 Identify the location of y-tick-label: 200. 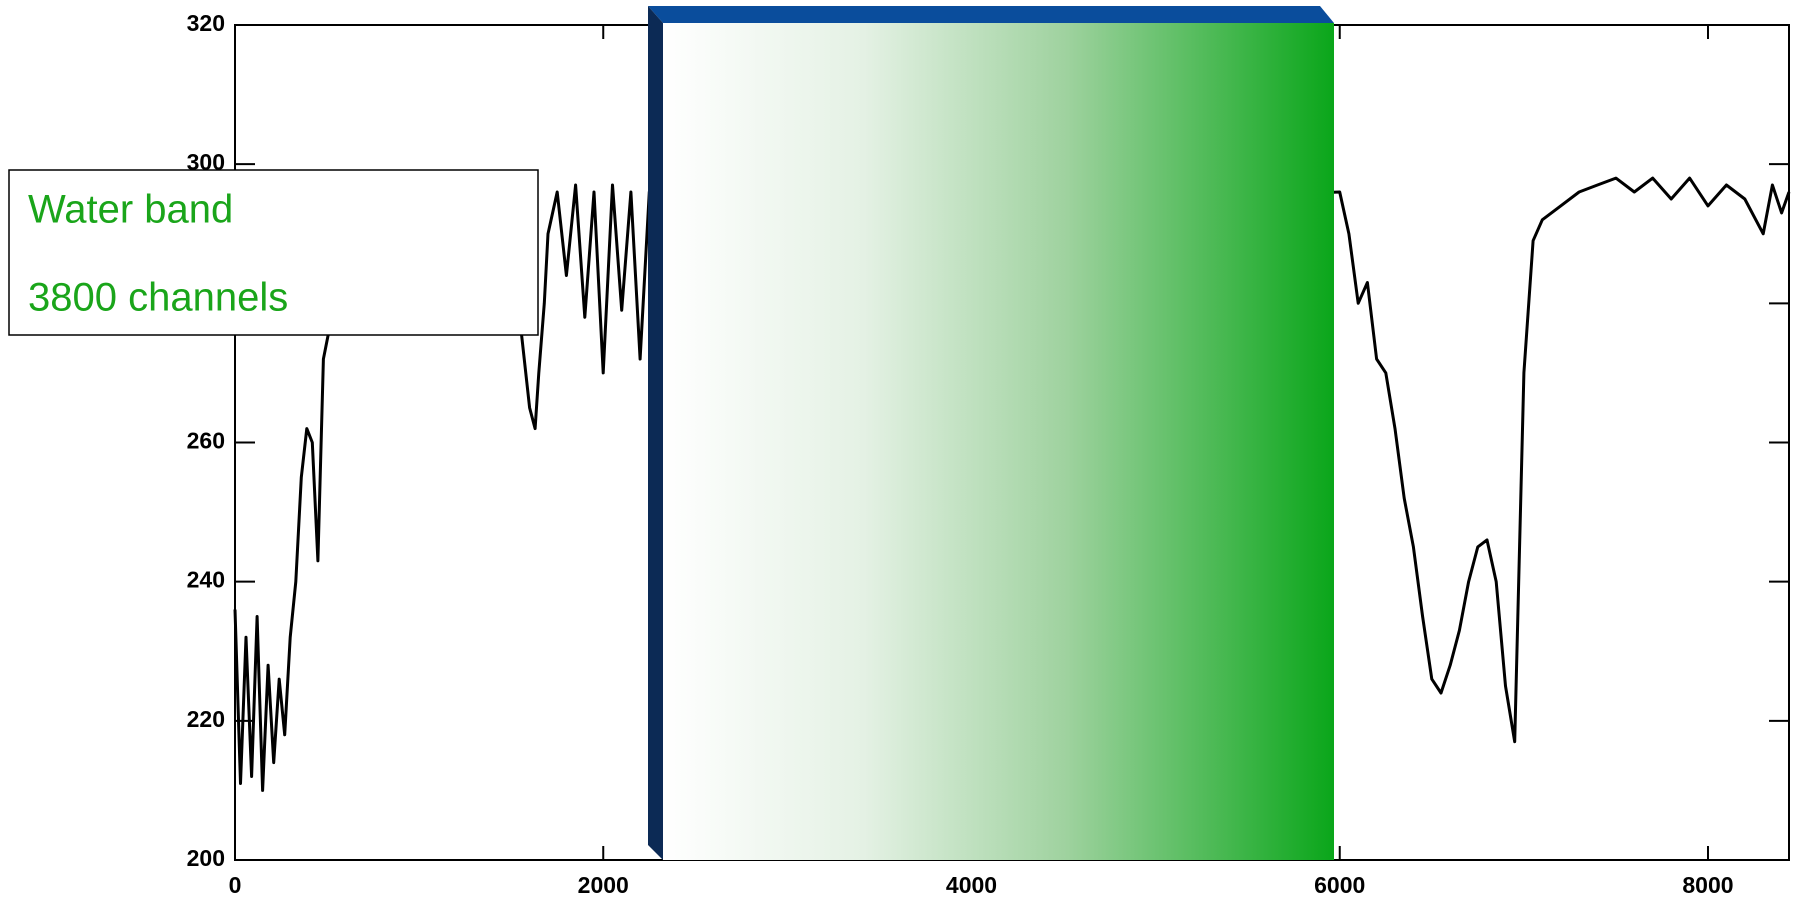
(206, 858).